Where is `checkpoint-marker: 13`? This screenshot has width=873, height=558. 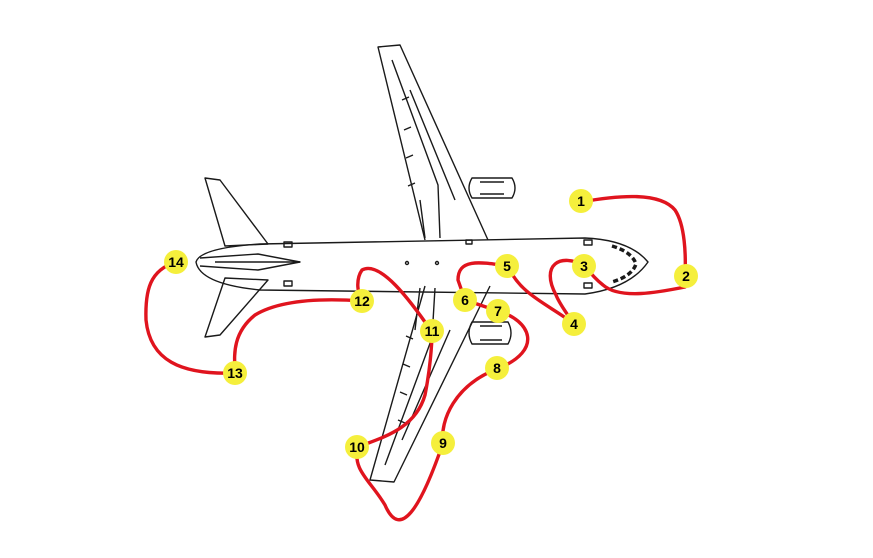 checkpoint-marker: 13 is located at coordinates (235, 373).